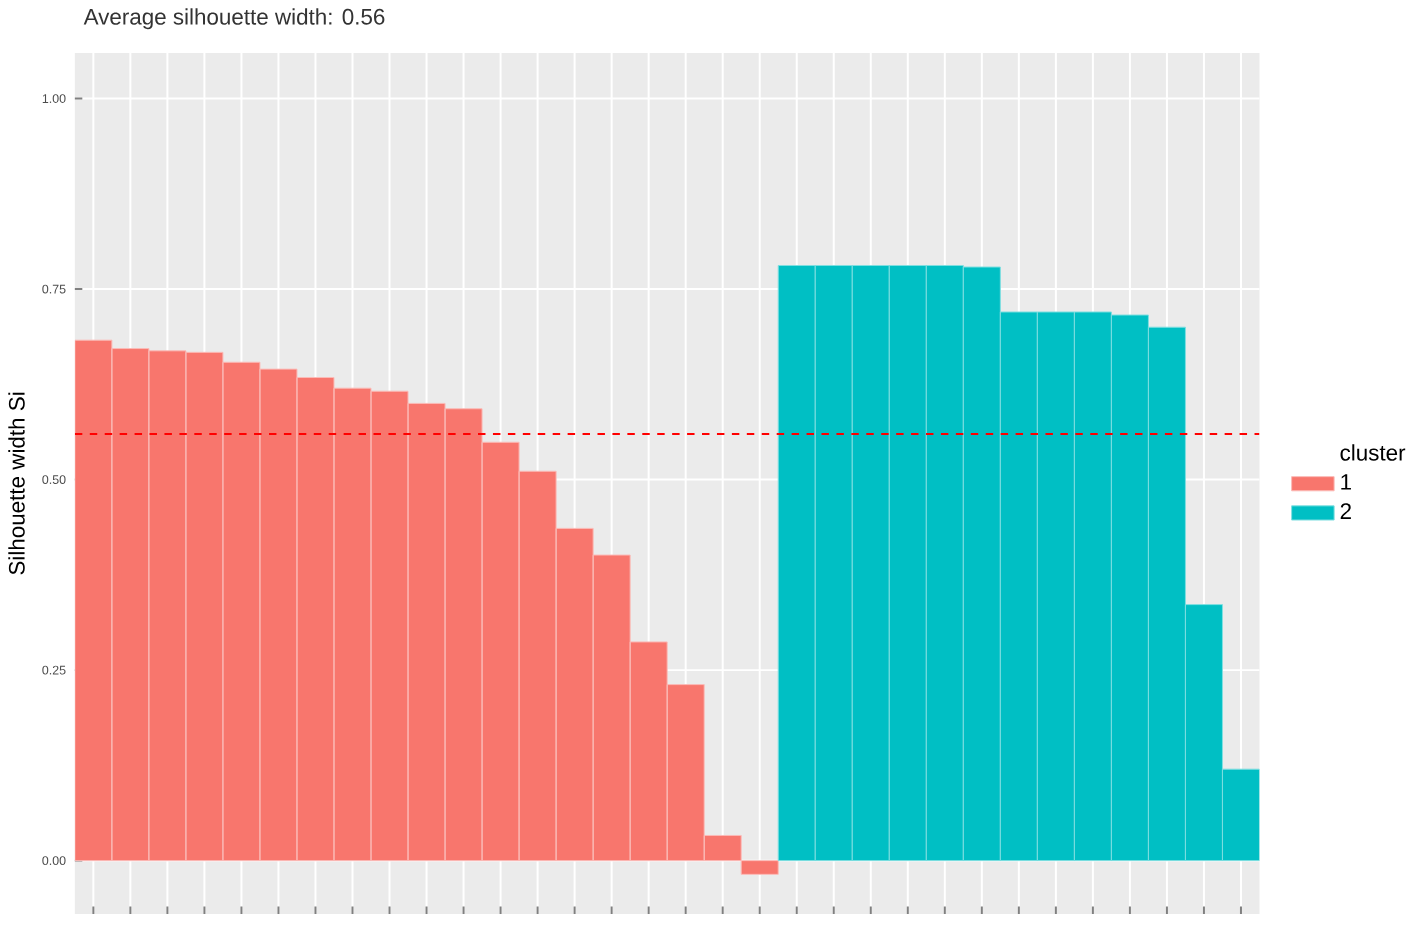  I want to click on chart-title: Average silhouette width: 0.56, so click(234, 19).